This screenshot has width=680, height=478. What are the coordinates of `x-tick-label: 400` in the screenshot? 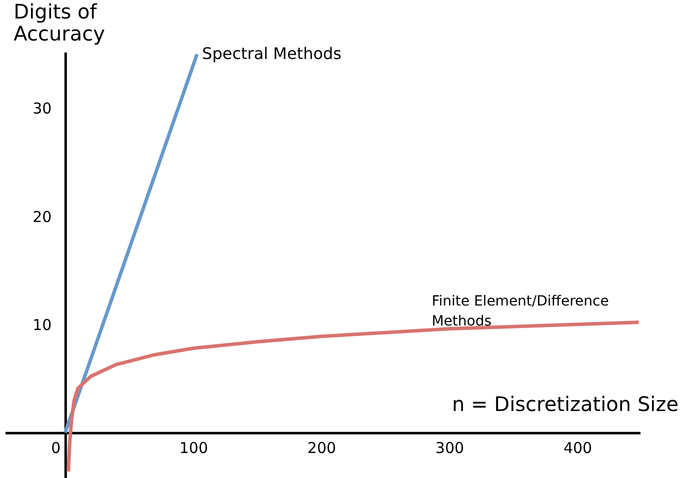 It's located at (577, 448).